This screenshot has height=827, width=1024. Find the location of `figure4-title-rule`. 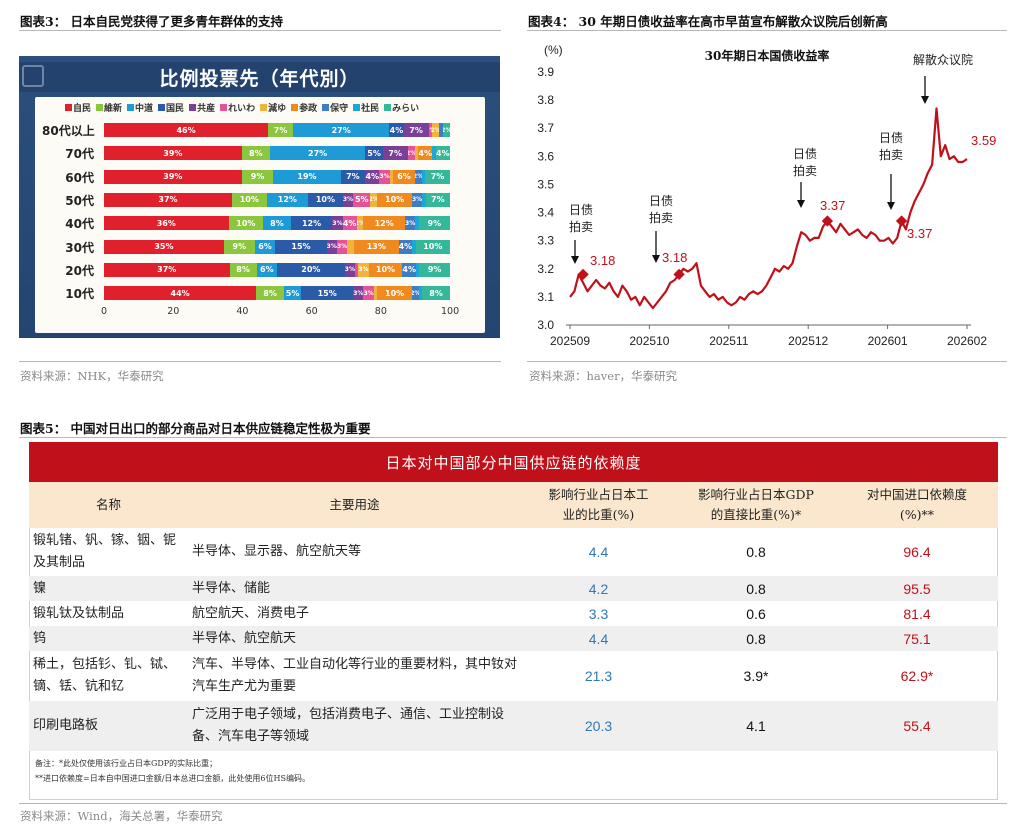

figure4-title-rule is located at coordinates (767, 30).